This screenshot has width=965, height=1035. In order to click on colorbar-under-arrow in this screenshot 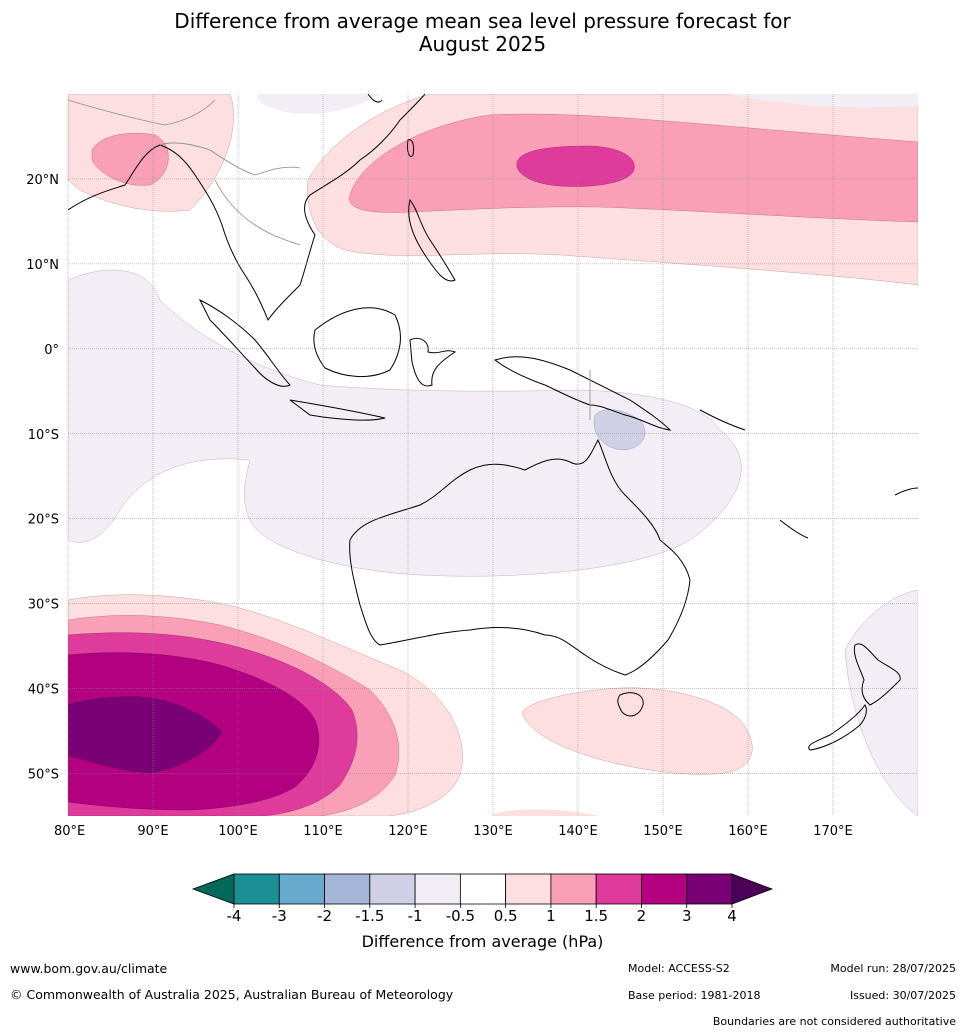, I will do `click(213, 889)`.